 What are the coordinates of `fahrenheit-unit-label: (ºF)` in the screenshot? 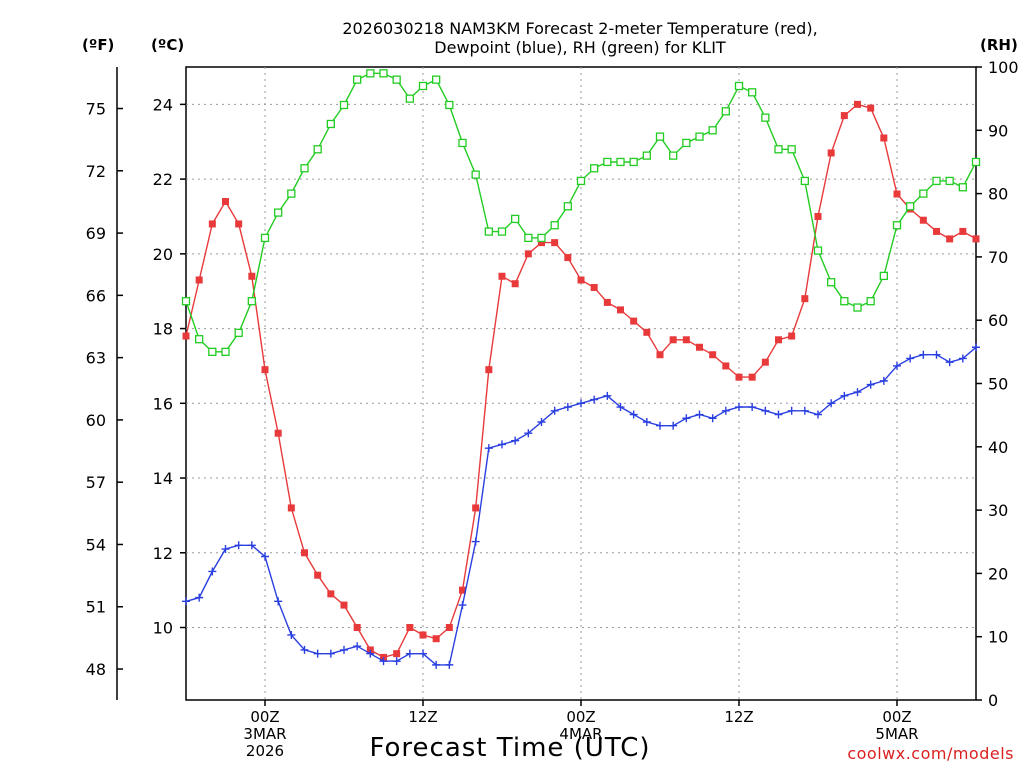 It's located at (98, 45).